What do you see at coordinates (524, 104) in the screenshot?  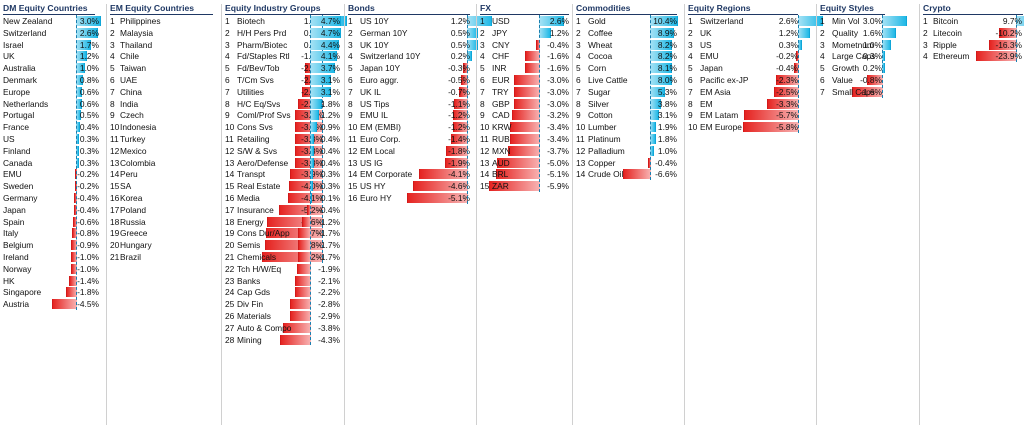 I see `data-row: 8 GBP -3.0%` at bounding box center [524, 104].